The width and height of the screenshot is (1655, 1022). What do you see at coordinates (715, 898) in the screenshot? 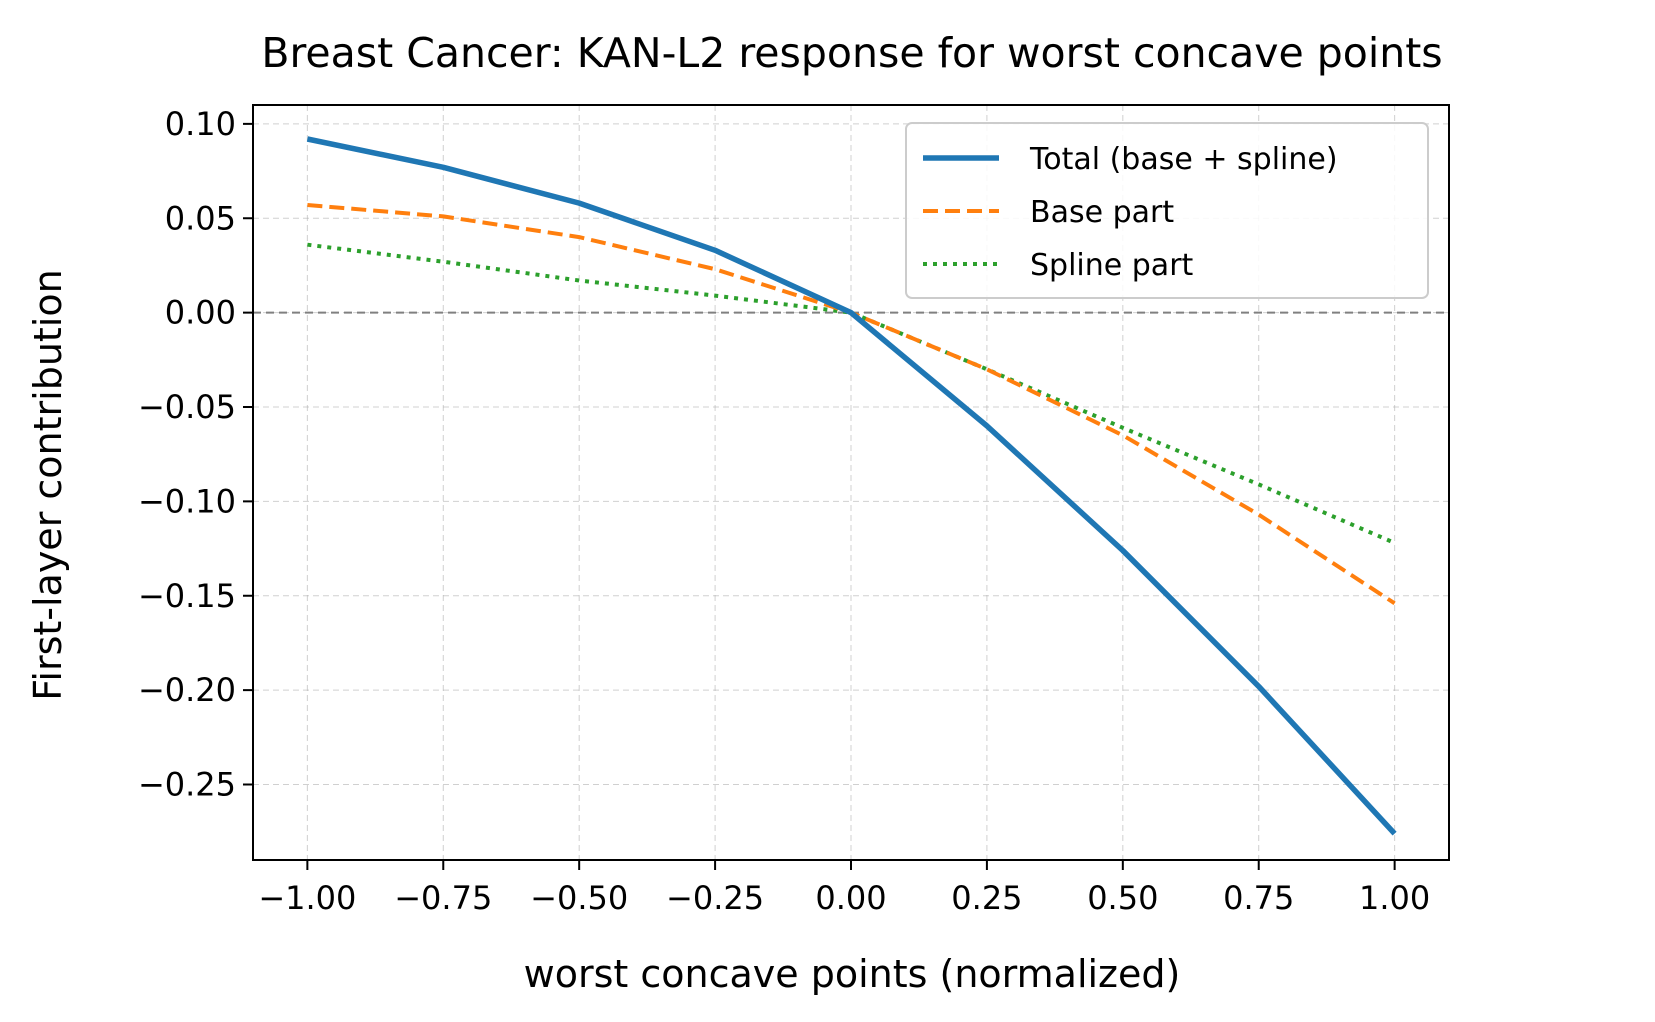
I see `x-tick-label: −0.25` at bounding box center [715, 898].